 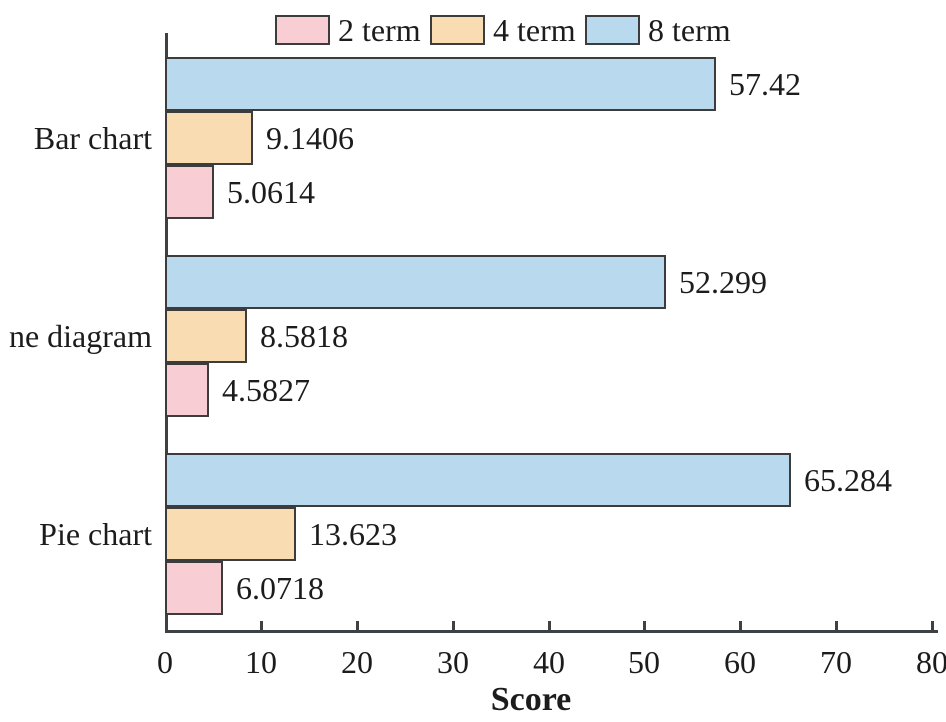 I want to click on bar-pie-chart-4-term, so click(x=230, y=534).